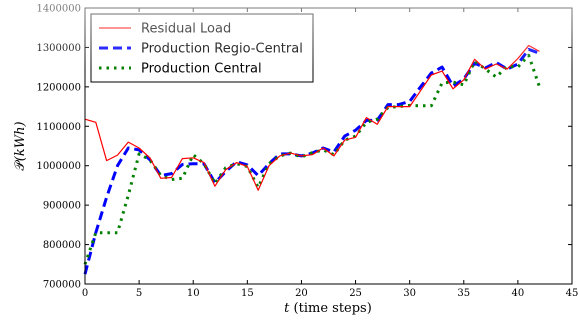 The width and height of the screenshot is (578, 320). Describe the element at coordinates (139, 293) in the screenshot. I see `x-tick-label: 5` at that location.